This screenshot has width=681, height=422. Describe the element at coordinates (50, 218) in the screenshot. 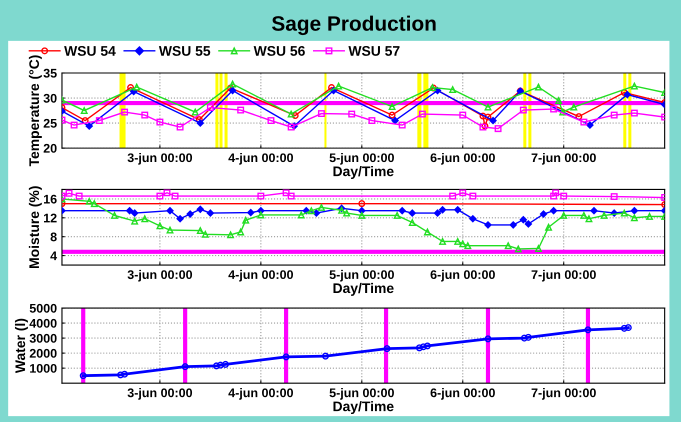

I see `y-tick-label: 12` at that location.